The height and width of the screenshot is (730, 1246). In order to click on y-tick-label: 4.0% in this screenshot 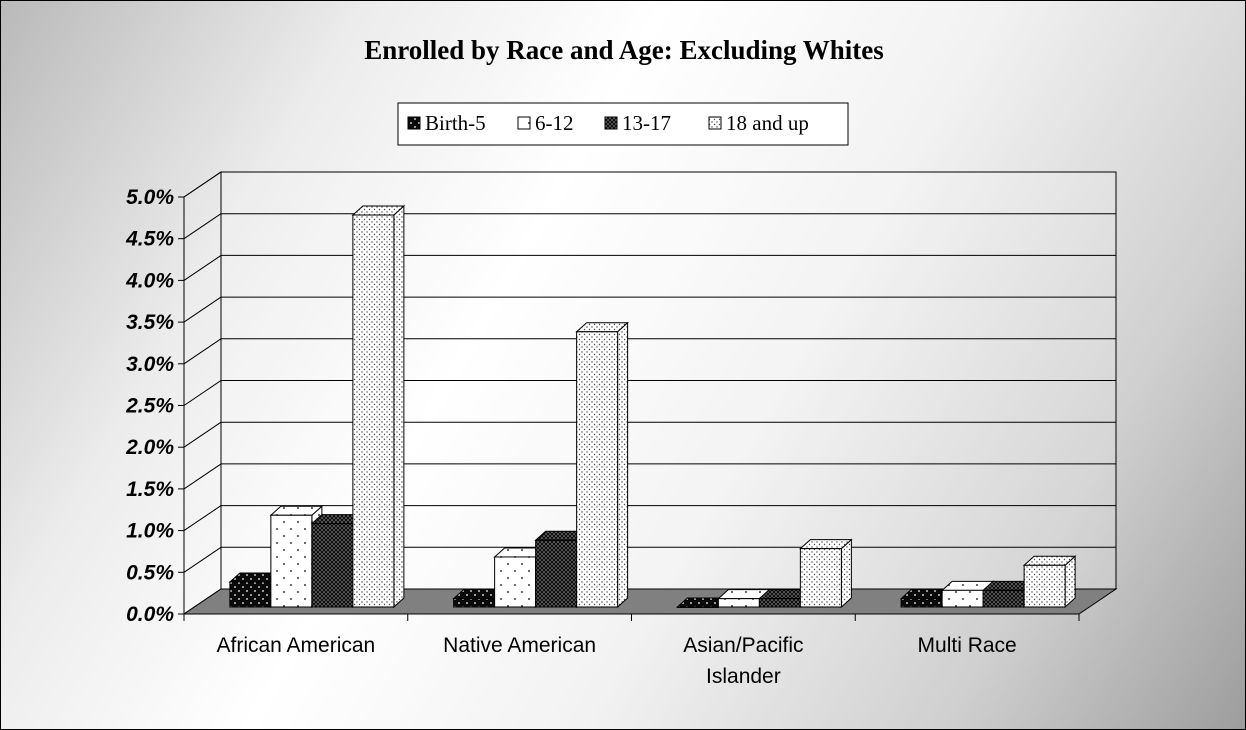, I will do `click(149, 280)`.